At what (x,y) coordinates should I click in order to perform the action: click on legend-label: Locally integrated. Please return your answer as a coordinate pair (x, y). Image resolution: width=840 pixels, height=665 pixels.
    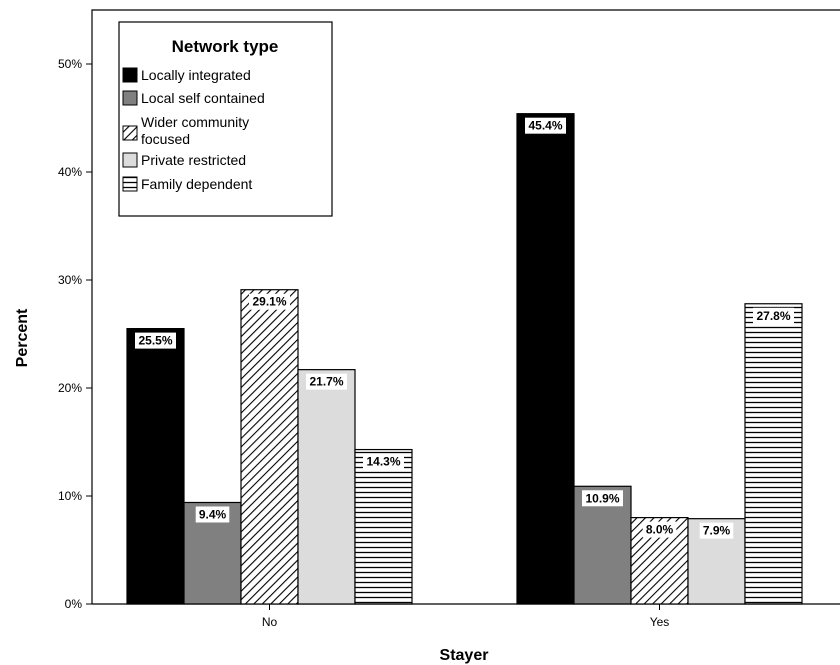
    Looking at the image, I should click on (196, 75).